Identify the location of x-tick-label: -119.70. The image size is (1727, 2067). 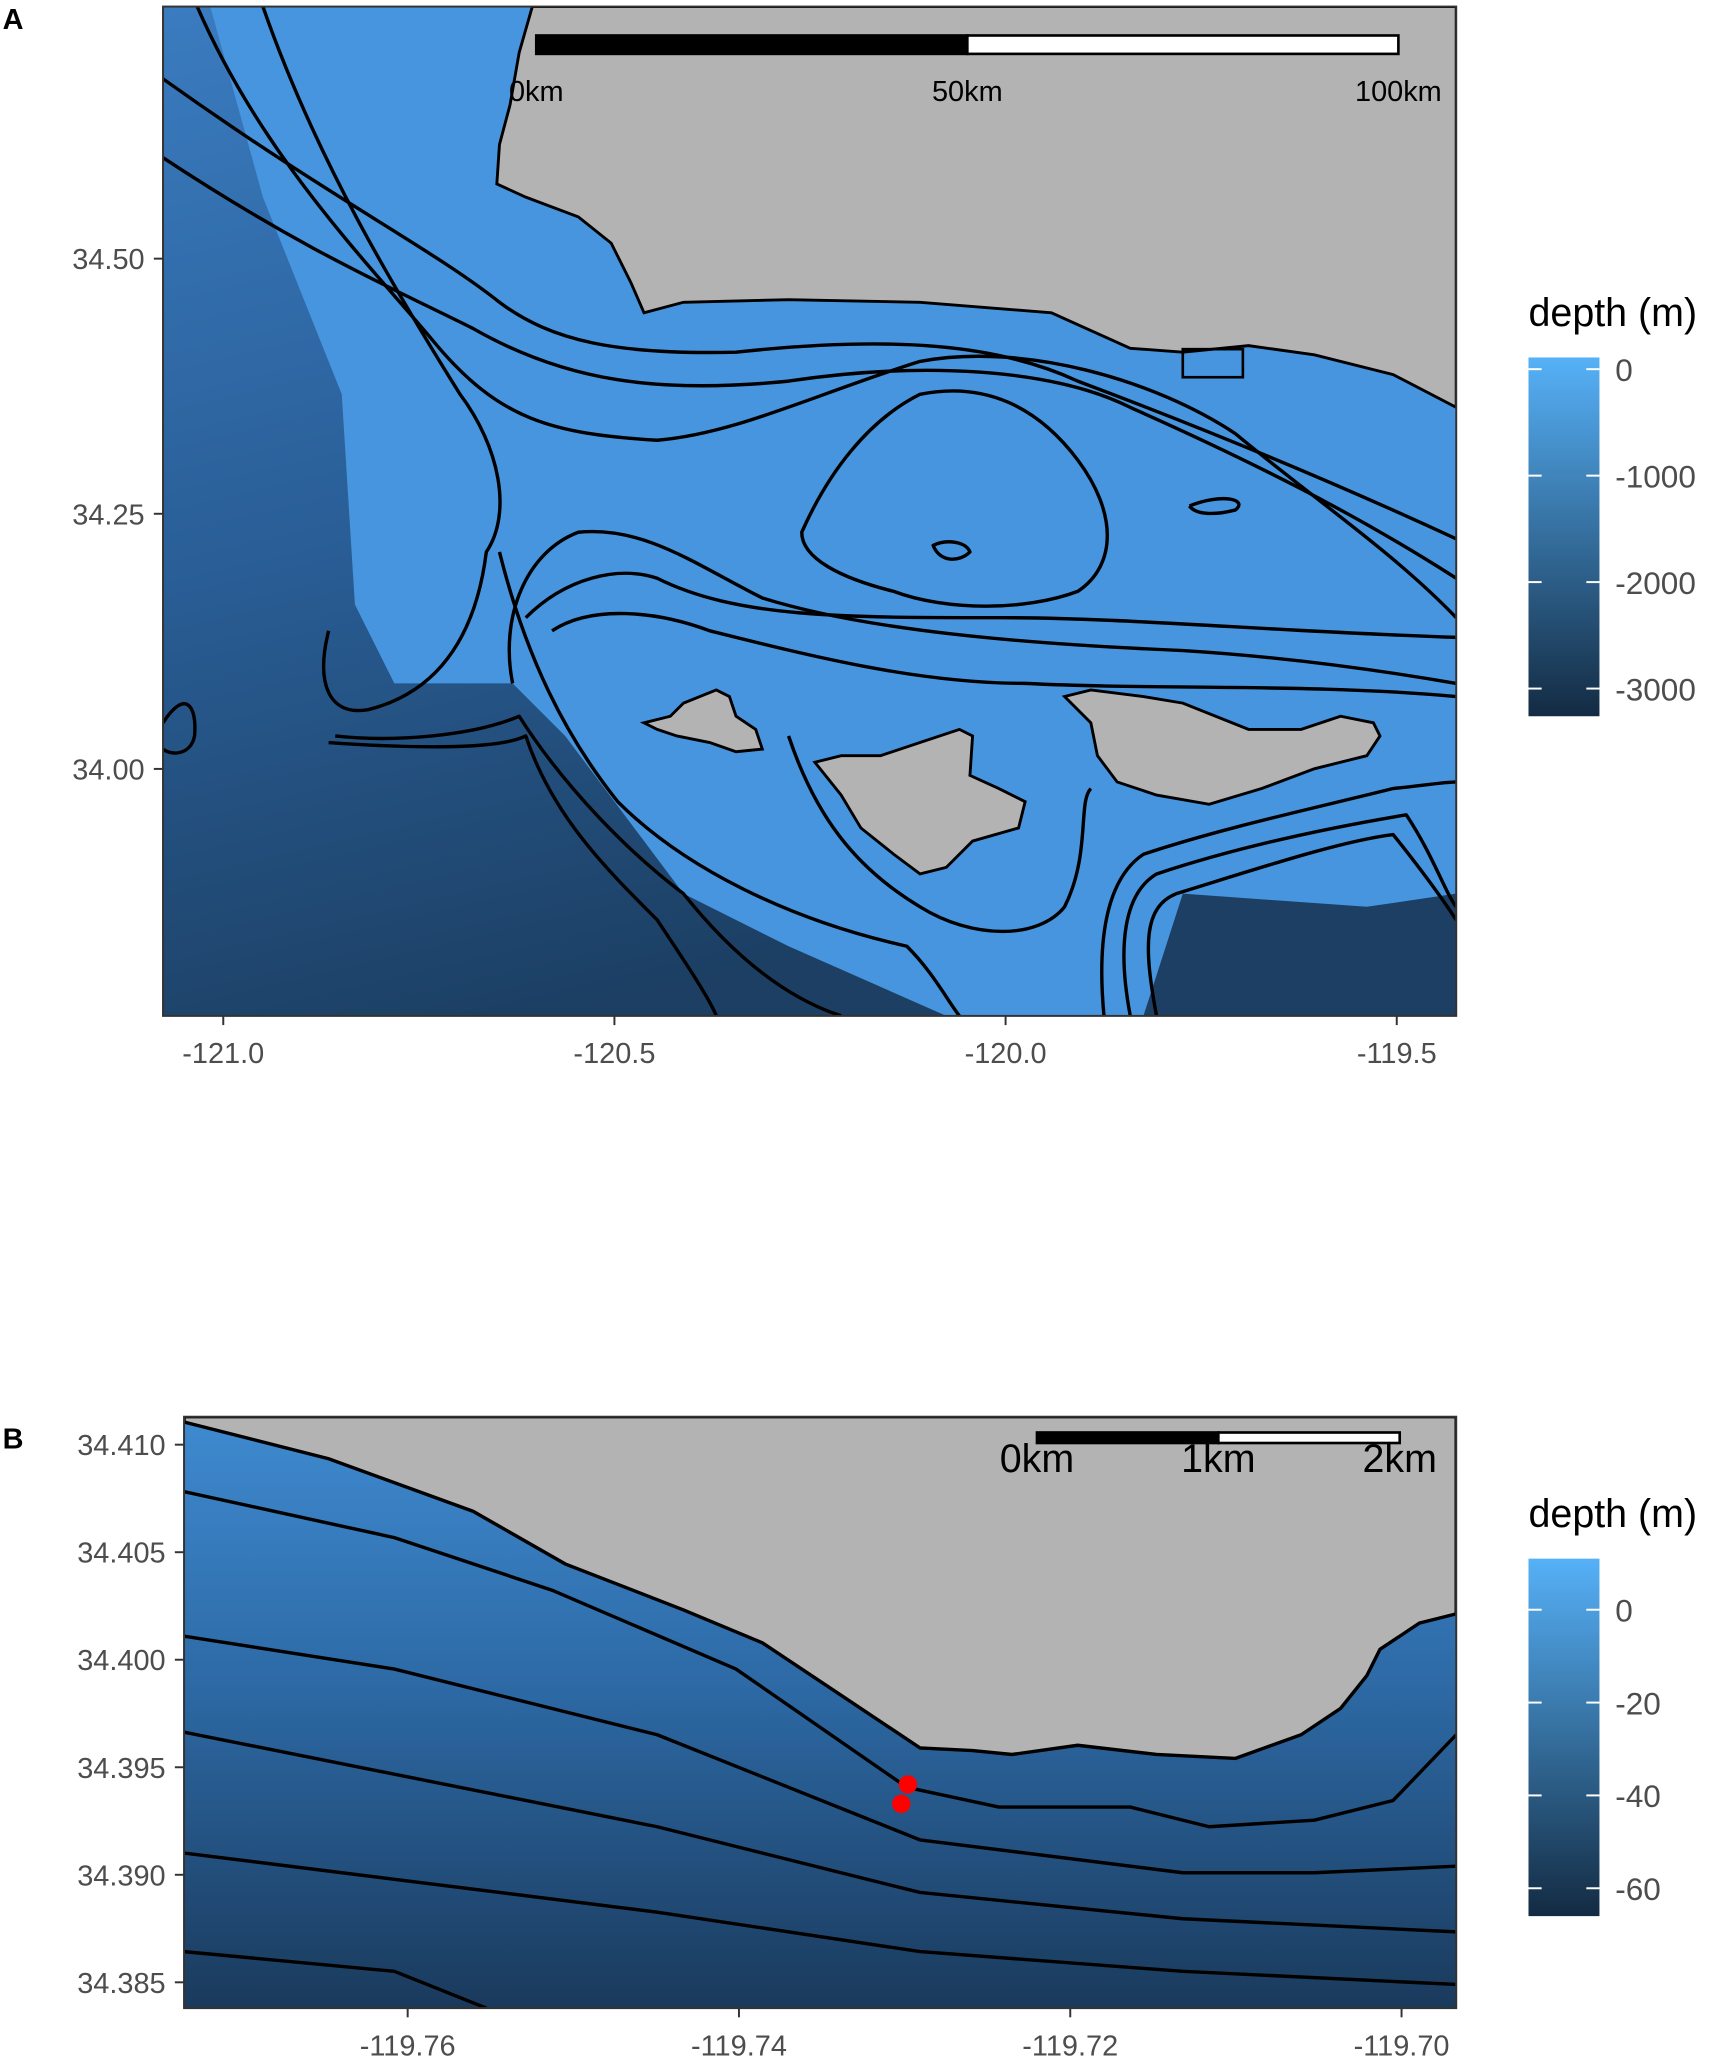
(1402, 2046).